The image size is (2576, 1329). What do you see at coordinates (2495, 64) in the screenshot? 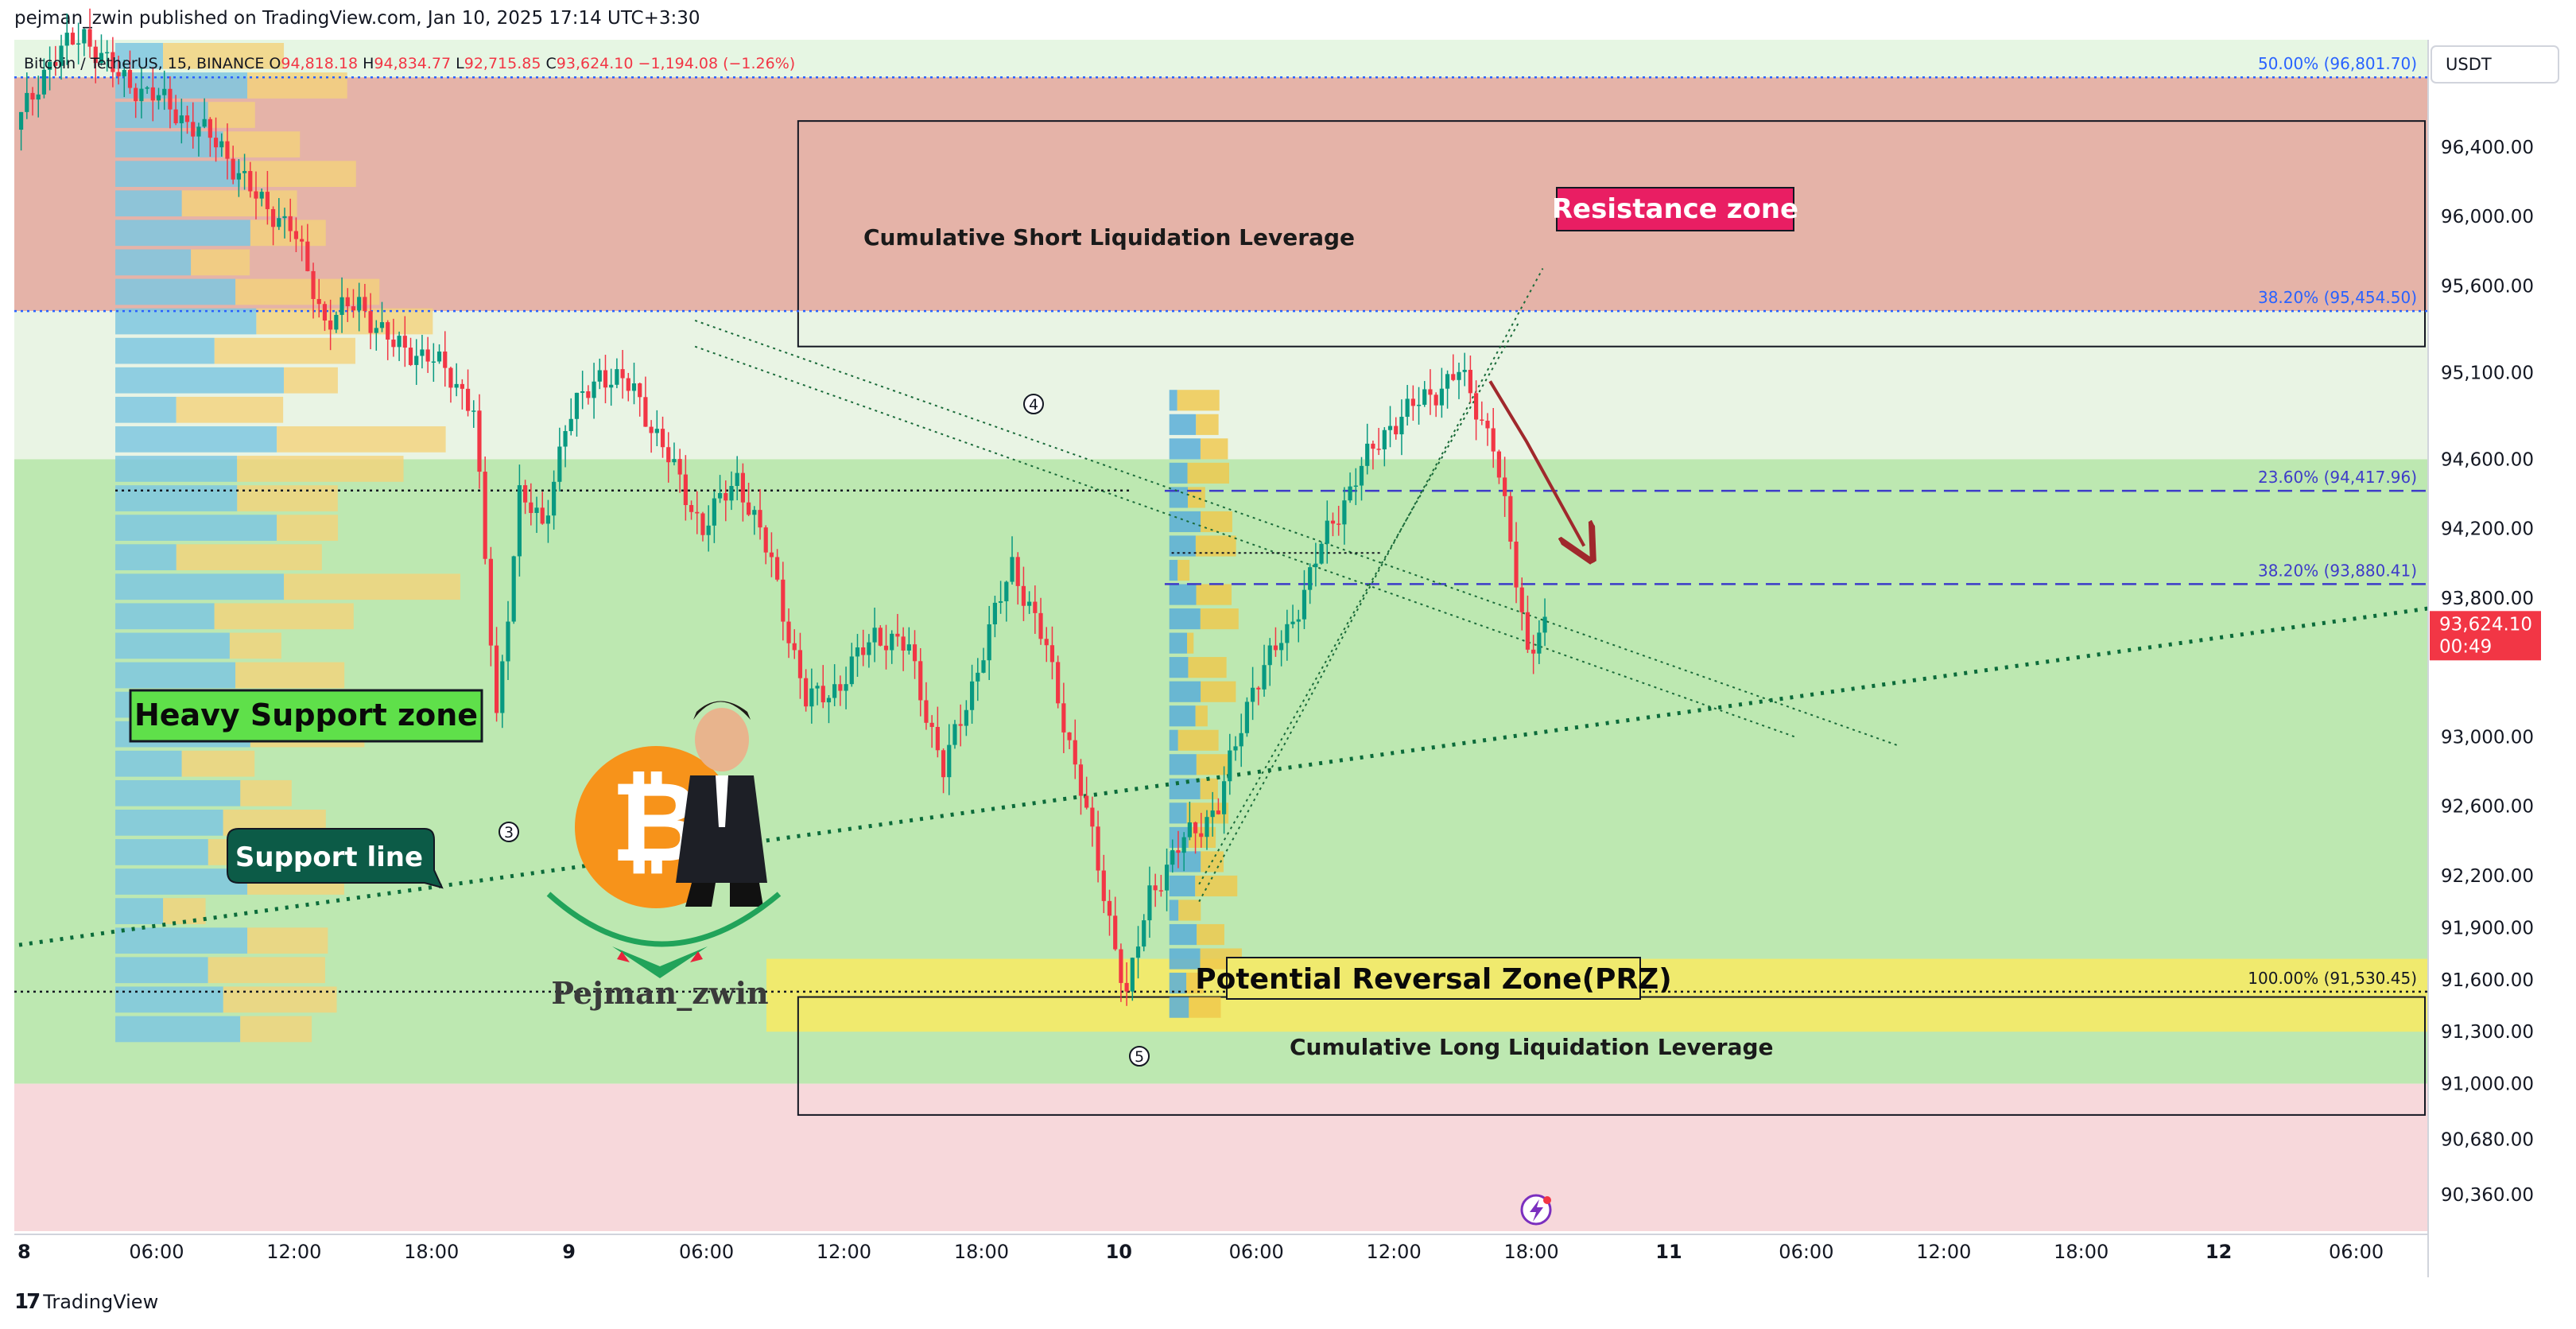
I see `currency-button` at bounding box center [2495, 64].